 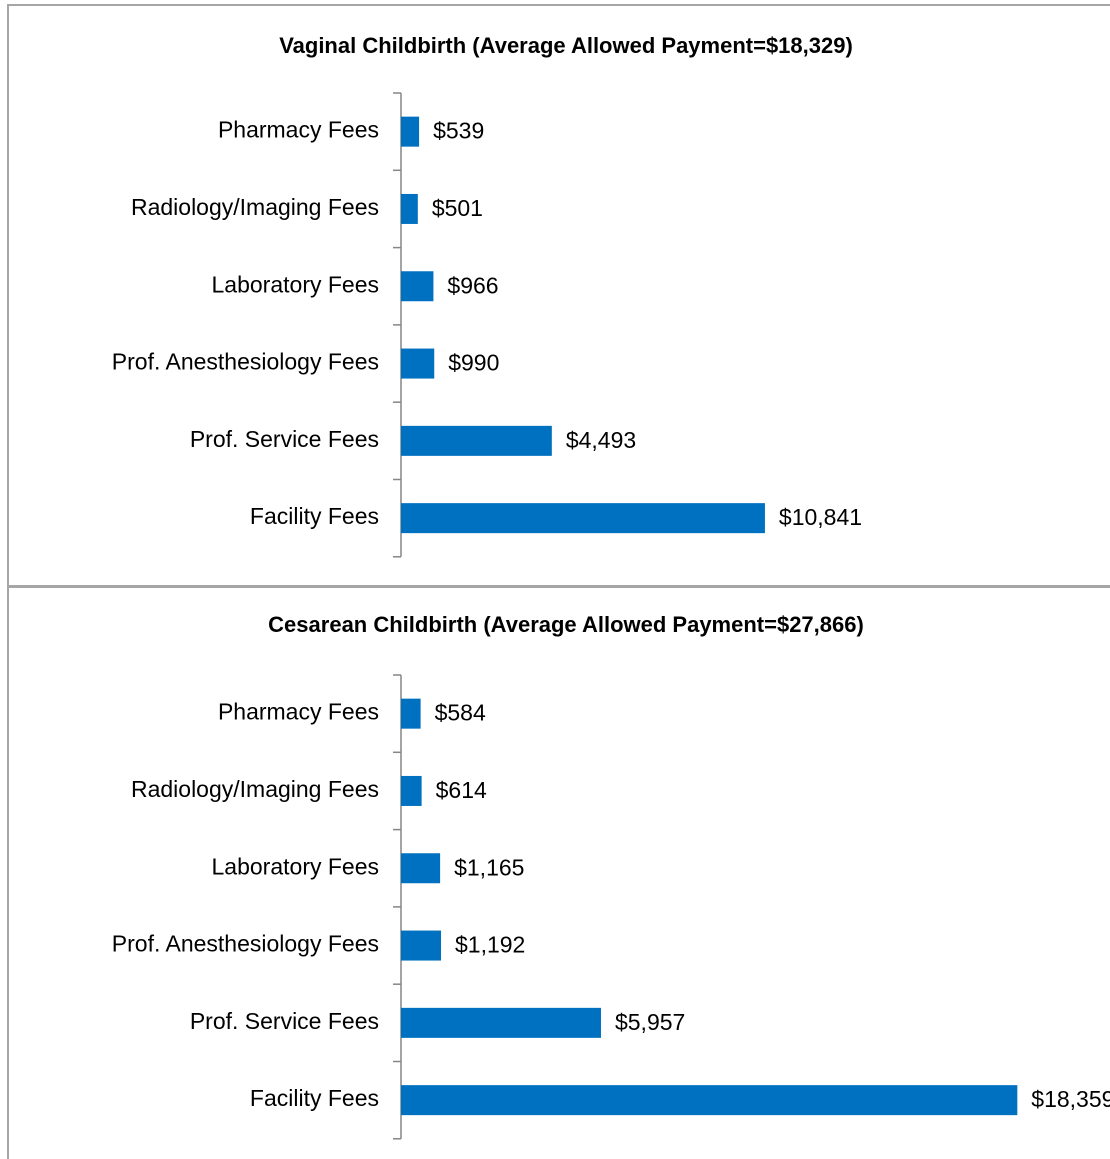 What do you see at coordinates (472, 285) in the screenshot?
I see `value-label: $966` at bounding box center [472, 285].